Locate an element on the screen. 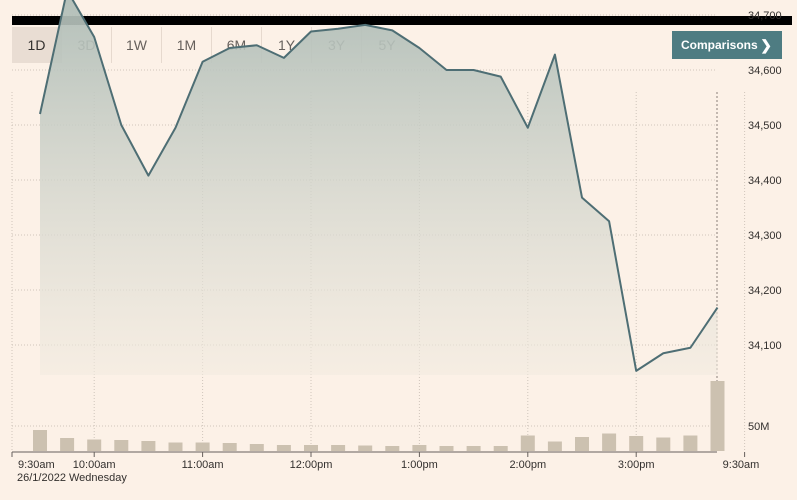 This screenshot has width=797, height=500. y-tick-label: 34,300 is located at coordinates (765, 236).